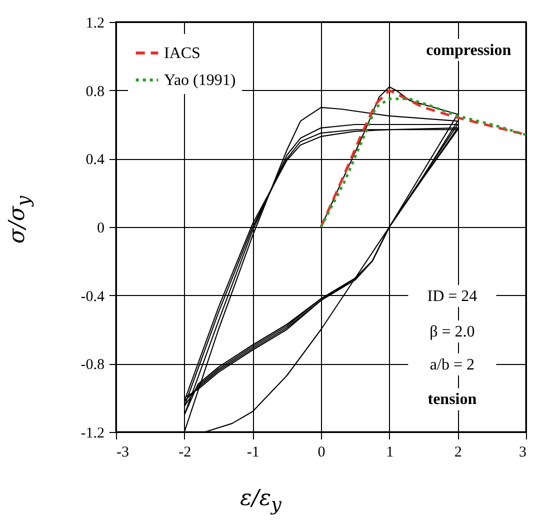 The width and height of the screenshot is (540, 529). What do you see at coordinates (452, 332) in the screenshot?
I see `annotation: β = 2.0` at bounding box center [452, 332].